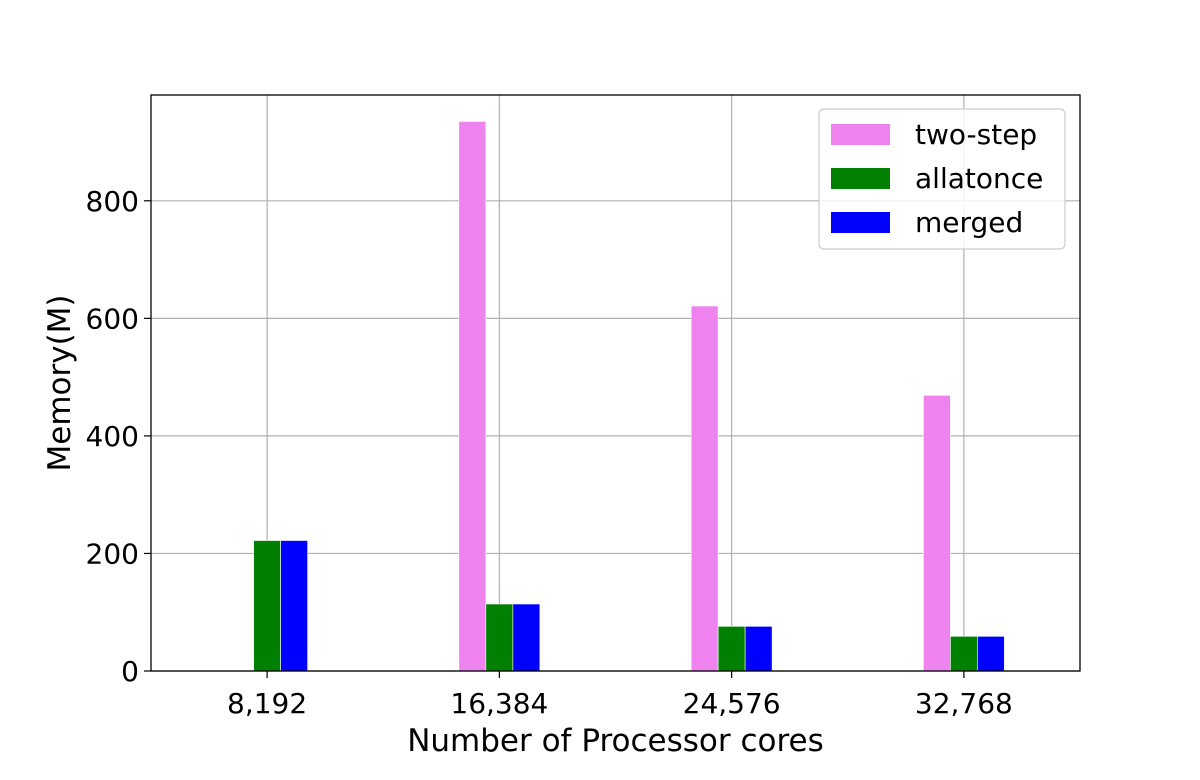 This screenshot has height=780, width=1200. What do you see at coordinates (112, 201) in the screenshot?
I see `y-tick-label: 800` at bounding box center [112, 201].